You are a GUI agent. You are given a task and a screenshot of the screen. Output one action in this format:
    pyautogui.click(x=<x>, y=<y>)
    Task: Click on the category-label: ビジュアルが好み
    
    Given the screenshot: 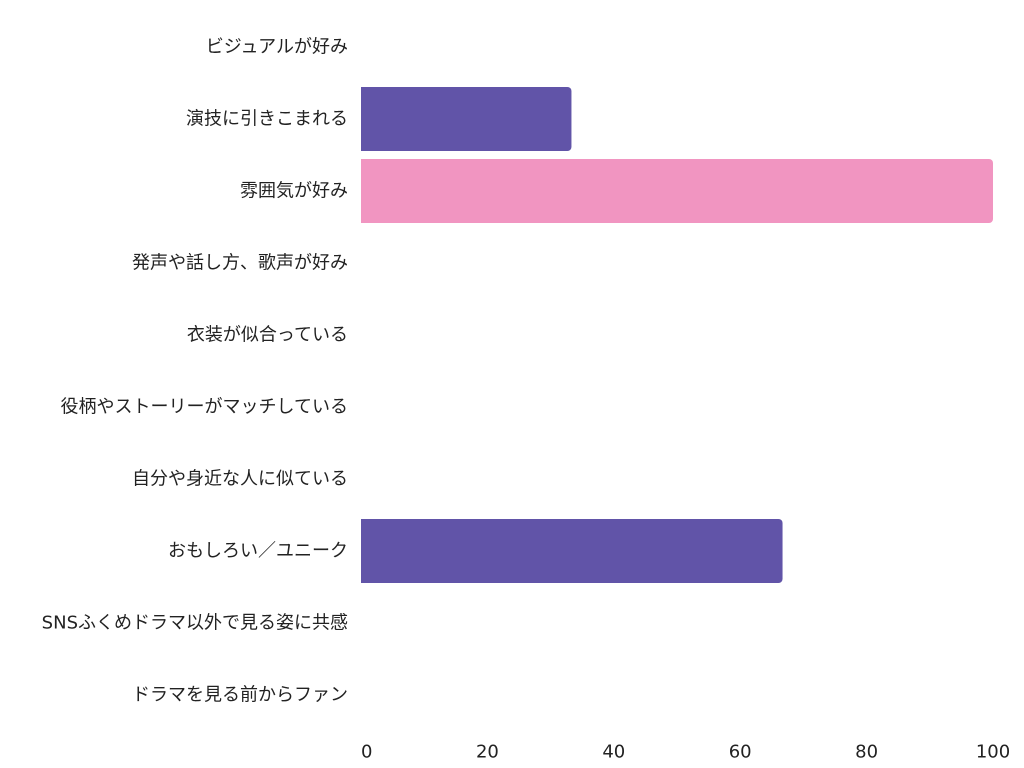 What is the action you would take?
    pyautogui.click(x=277, y=47)
    